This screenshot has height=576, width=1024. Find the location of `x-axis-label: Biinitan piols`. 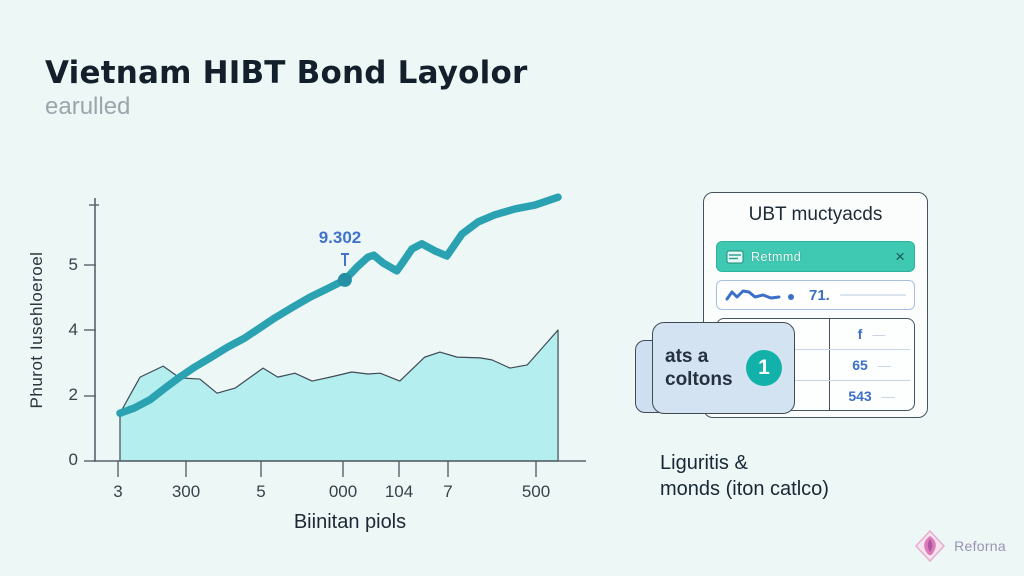

x-axis-label: Biinitan piols is located at coordinates (350, 522).